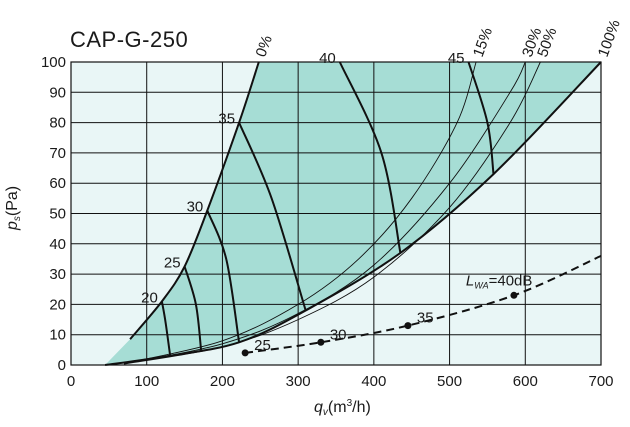 The image size is (630, 427). What do you see at coordinates (57, 92) in the screenshot?
I see `y-tick-label: 90` at bounding box center [57, 92].